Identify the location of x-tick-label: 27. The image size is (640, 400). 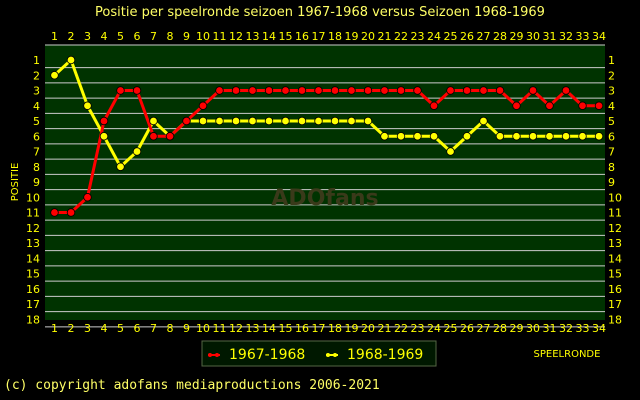
(484, 36).